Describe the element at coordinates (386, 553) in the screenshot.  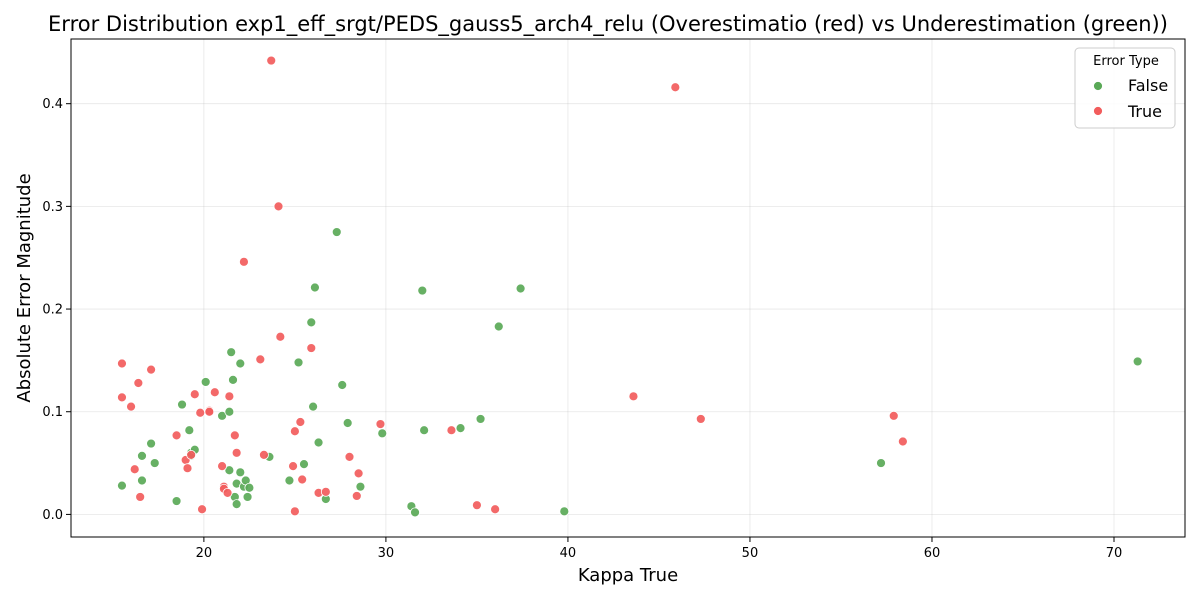
I see `x-tick-label: 30` at that location.